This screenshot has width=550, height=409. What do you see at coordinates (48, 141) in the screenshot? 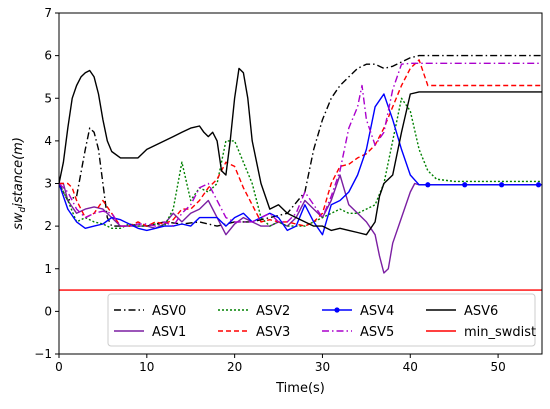
I see `y-tick-label: 4` at bounding box center [48, 141].